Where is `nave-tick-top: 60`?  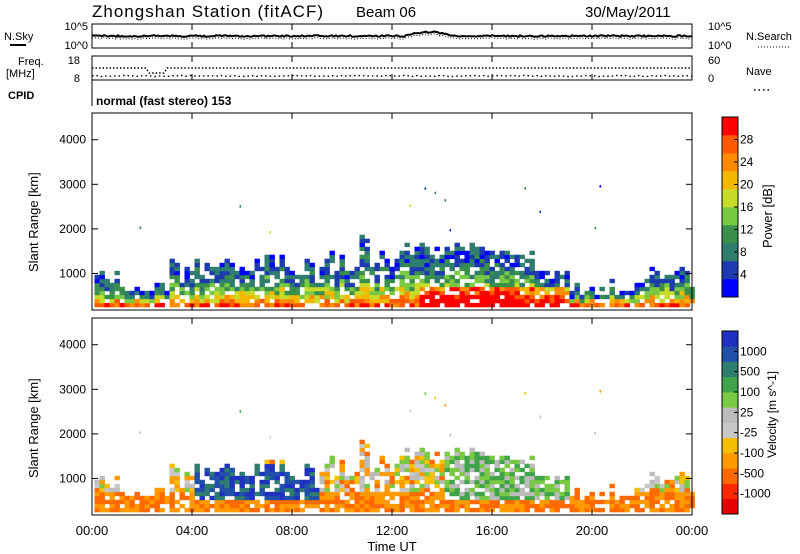
nave-tick-top: 60 is located at coordinates (714, 61).